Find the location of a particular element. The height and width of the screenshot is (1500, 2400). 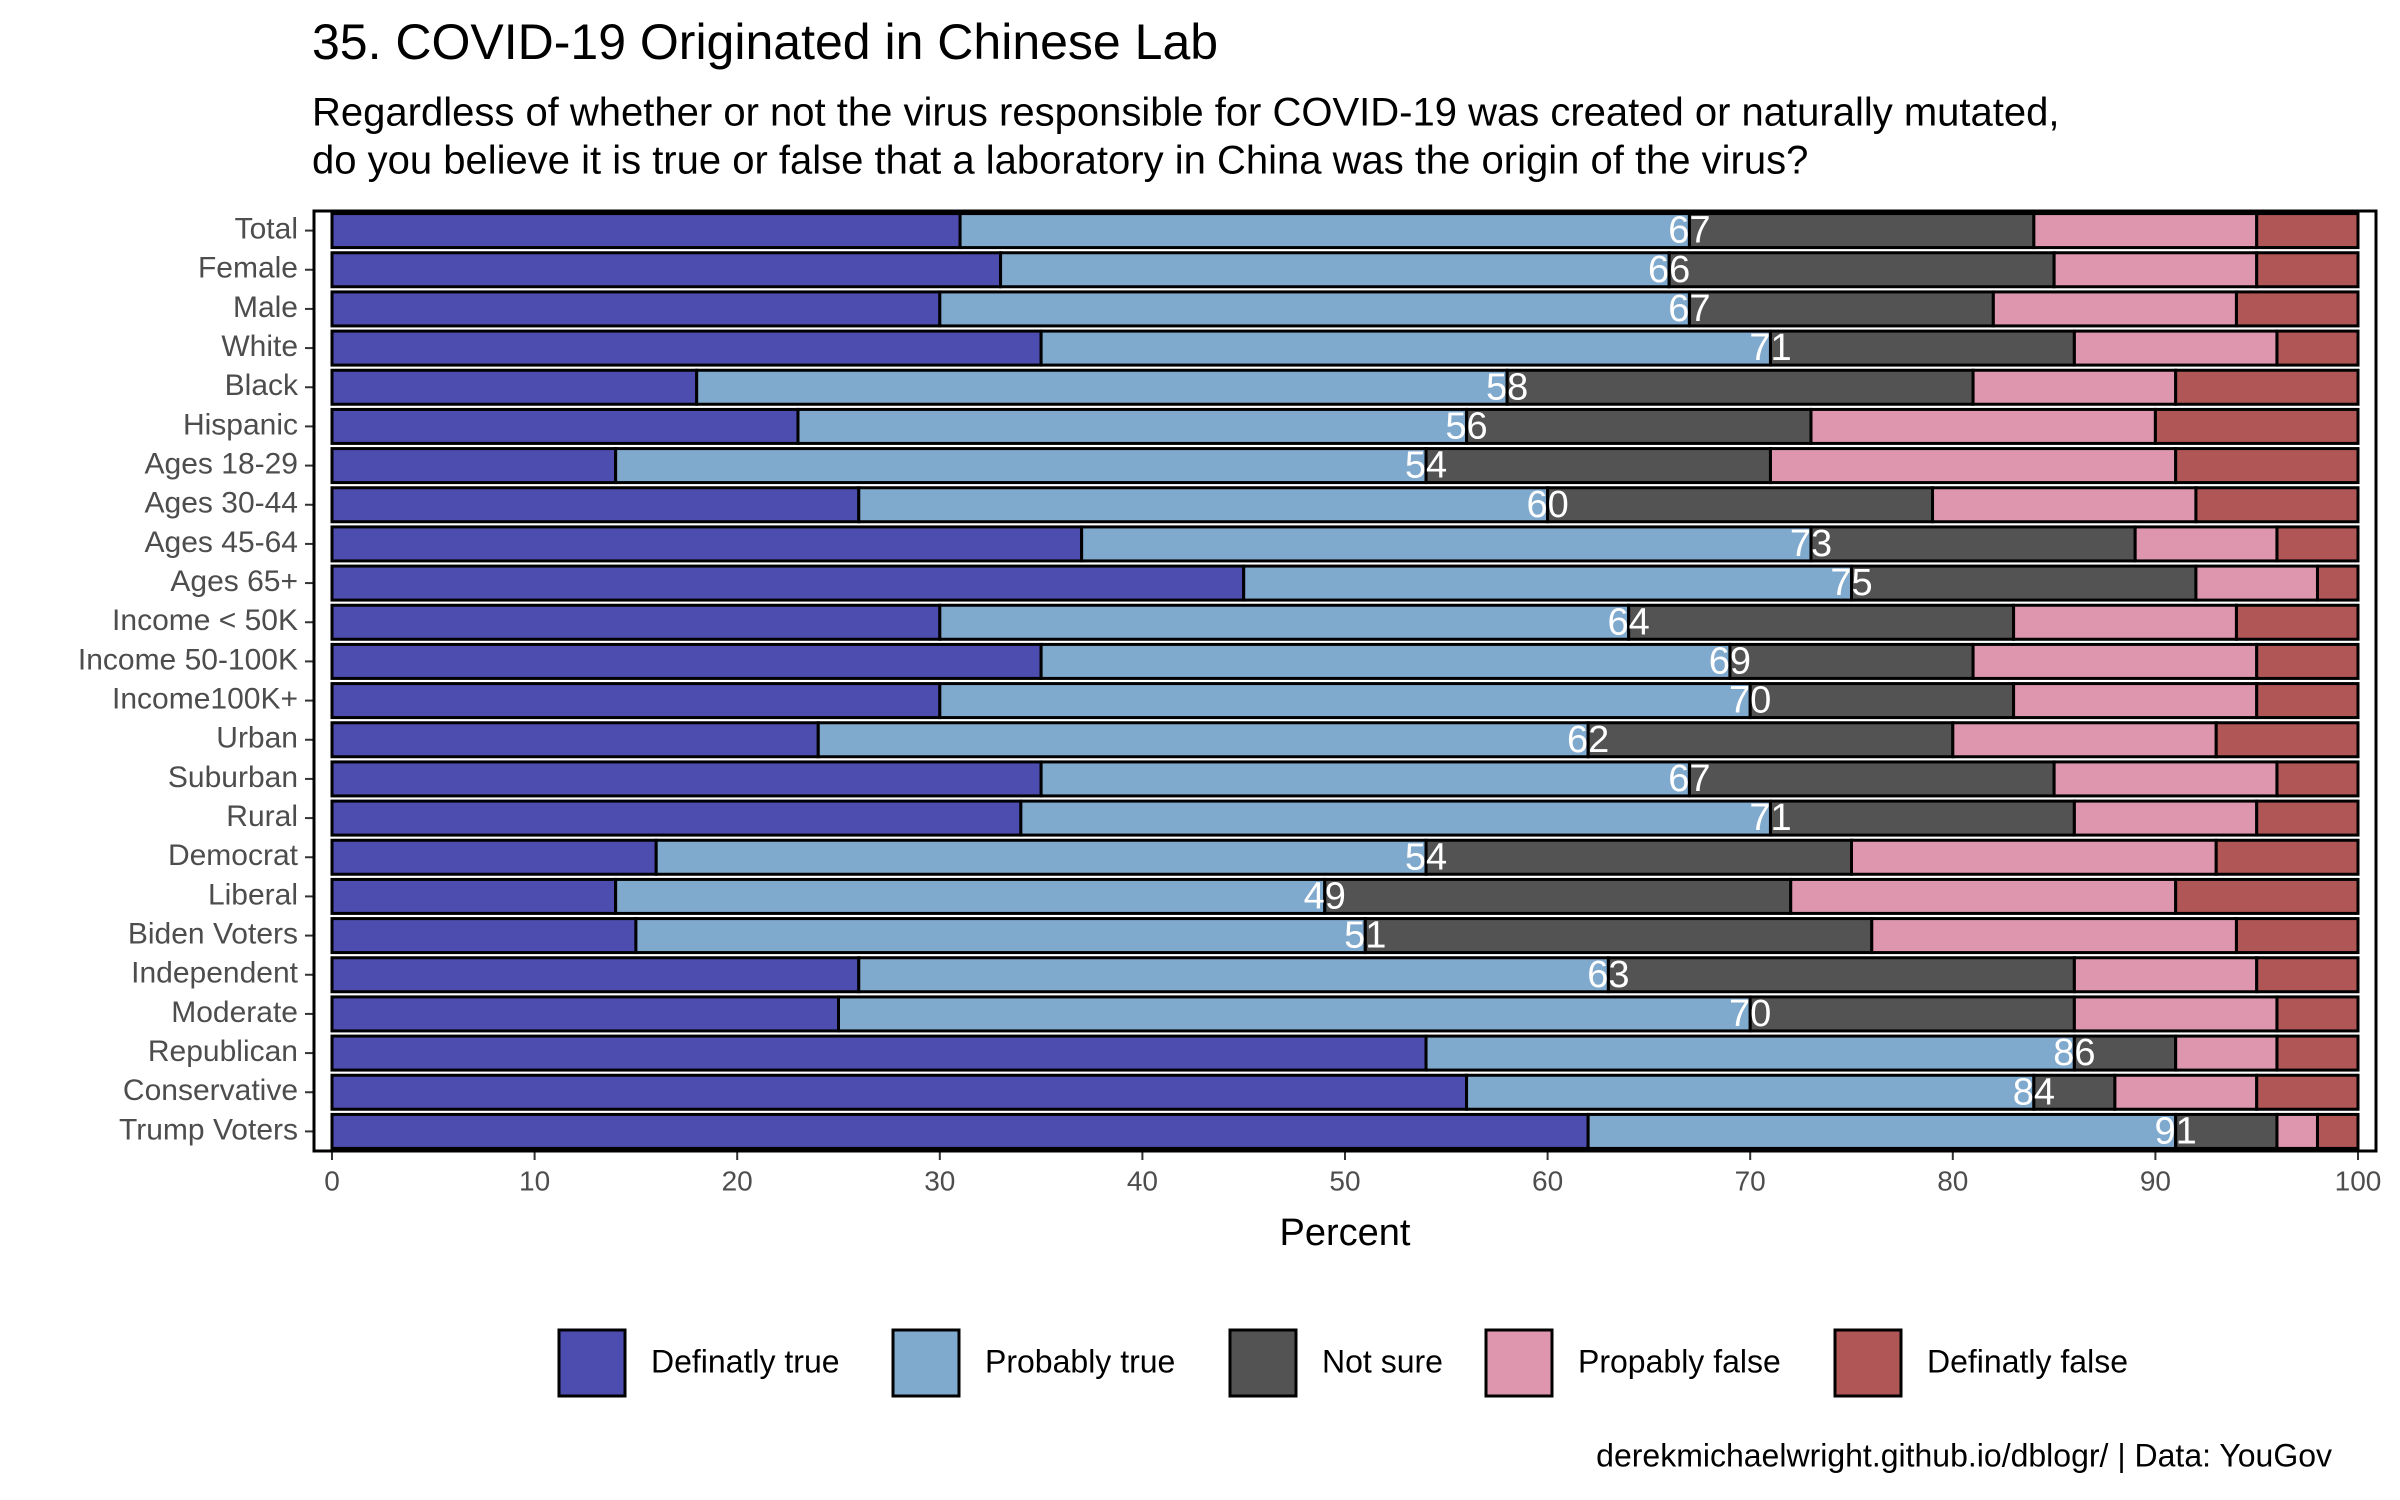

value-label: 66 is located at coordinates (1669, 270).